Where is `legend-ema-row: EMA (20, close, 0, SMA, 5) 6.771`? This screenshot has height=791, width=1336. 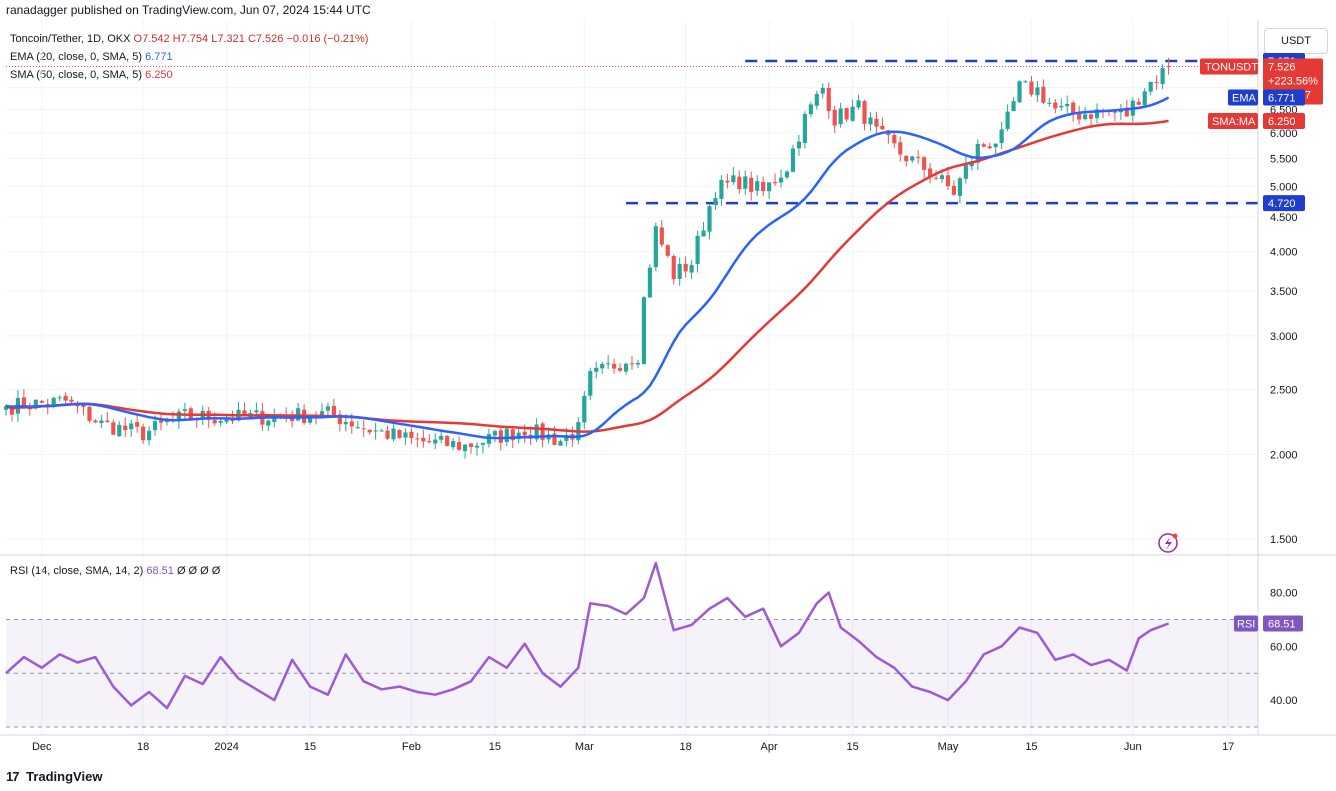
legend-ema-row: EMA (20, close, 0, SMA, 5) 6.771 is located at coordinates (189, 57).